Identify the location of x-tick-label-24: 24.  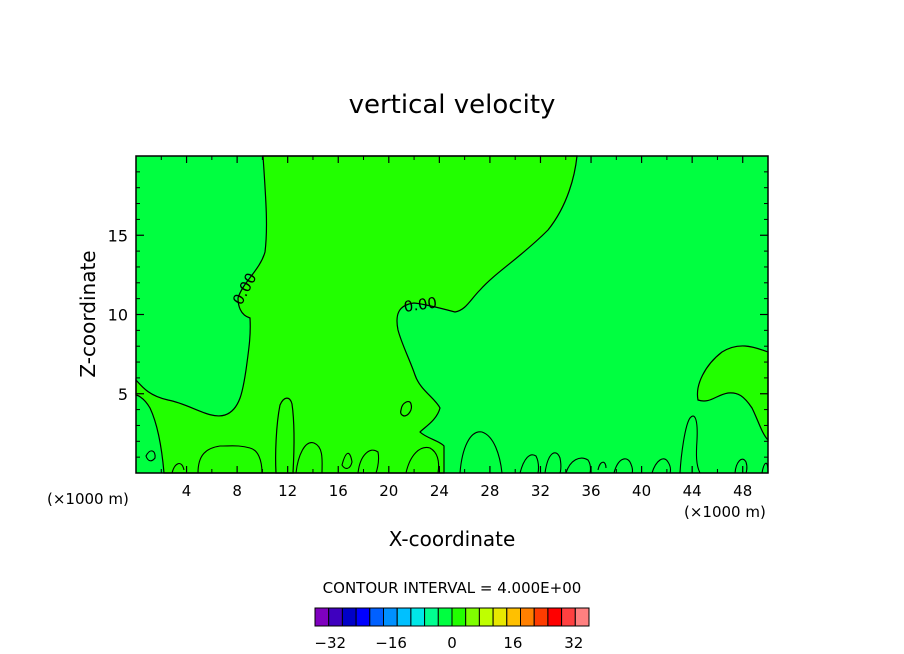
(439, 491).